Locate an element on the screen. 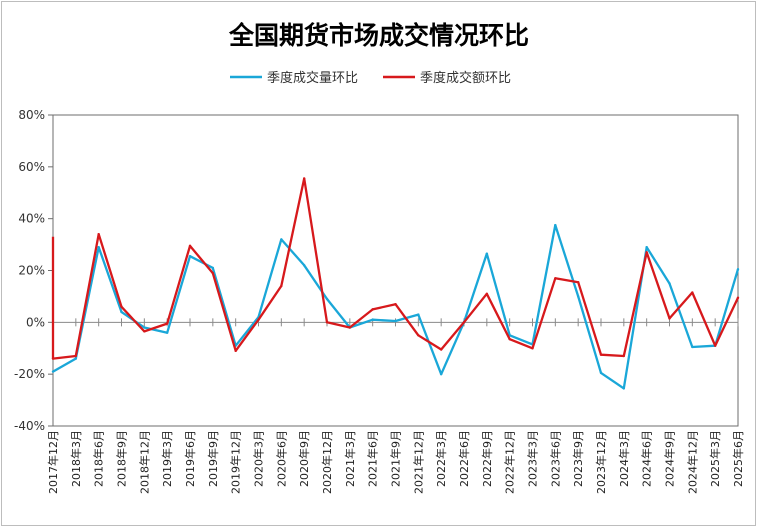 The image size is (759, 529). x-tick-label: 2022年6月 is located at coordinates (464, 458).